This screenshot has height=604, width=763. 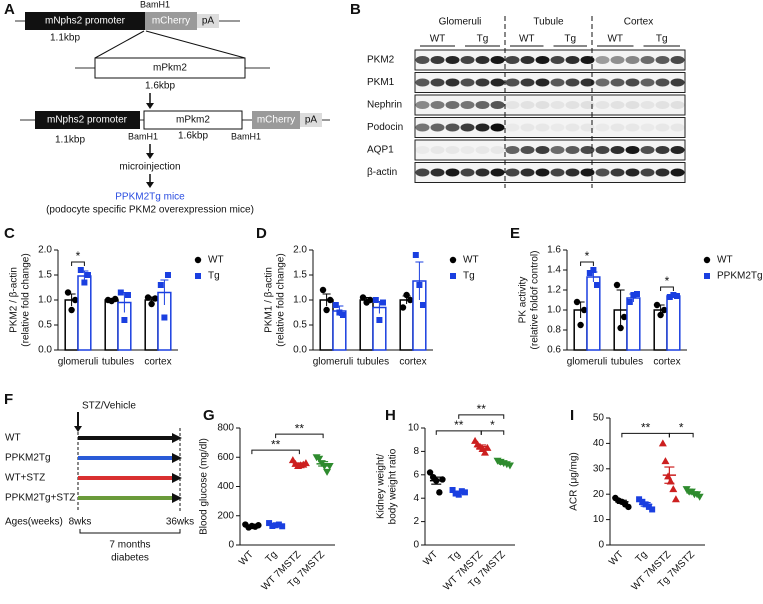 What do you see at coordinates (300, 275) in the screenshot?
I see `y-tick-label: 1.5` at bounding box center [300, 275].